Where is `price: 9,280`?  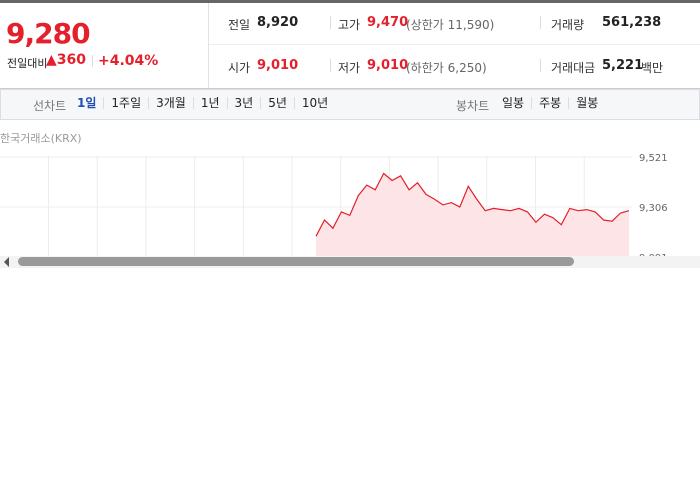
price: 9,280 is located at coordinates (48, 33).